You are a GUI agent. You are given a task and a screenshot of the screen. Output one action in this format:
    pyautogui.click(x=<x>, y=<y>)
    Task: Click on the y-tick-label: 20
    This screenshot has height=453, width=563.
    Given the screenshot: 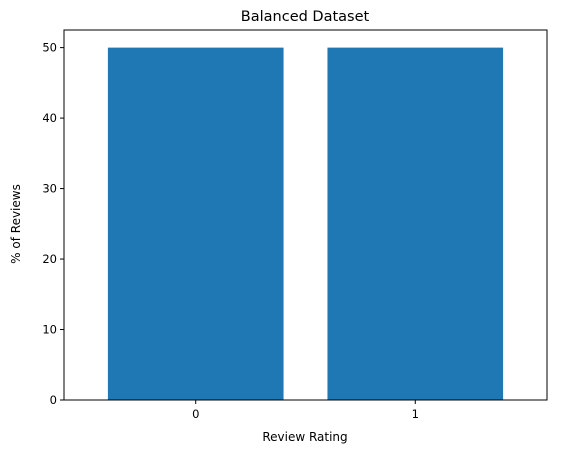 What is the action you would take?
    pyautogui.click(x=49, y=259)
    